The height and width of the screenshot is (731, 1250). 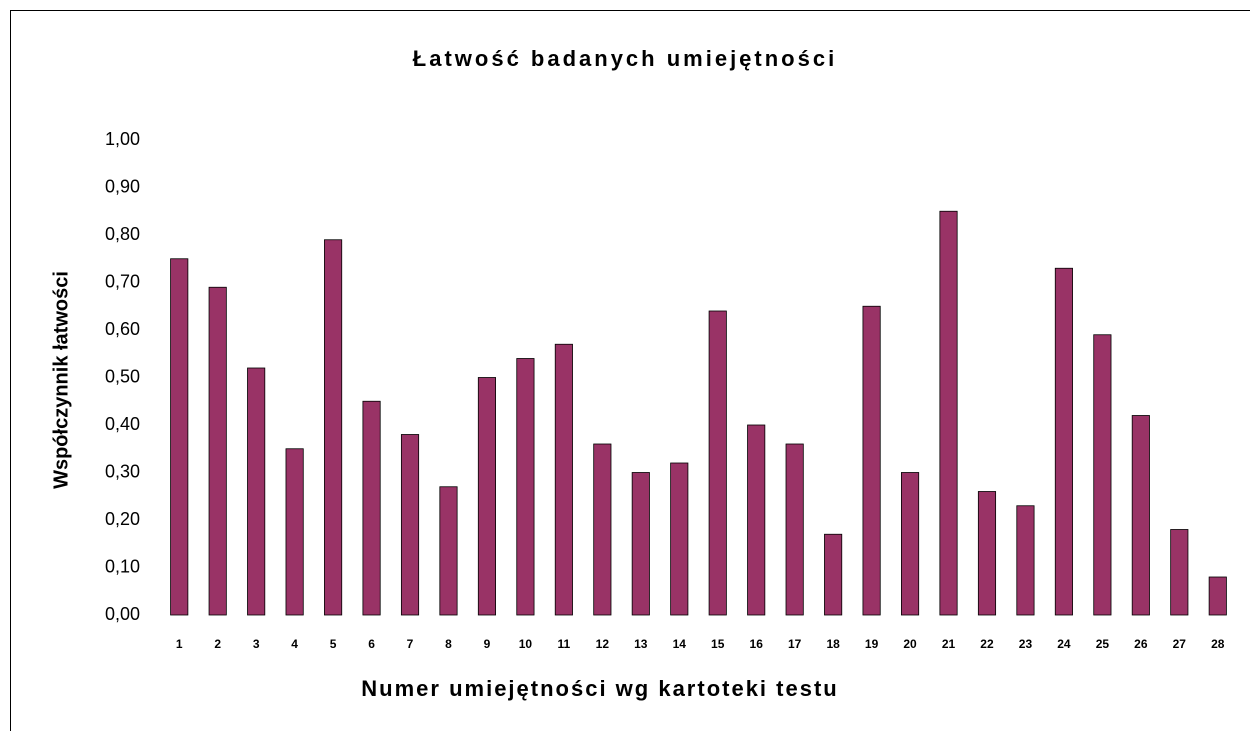 What do you see at coordinates (910, 644) in the screenshot?
I see `x-tick-label: 20` at bounding box center [910, 644].